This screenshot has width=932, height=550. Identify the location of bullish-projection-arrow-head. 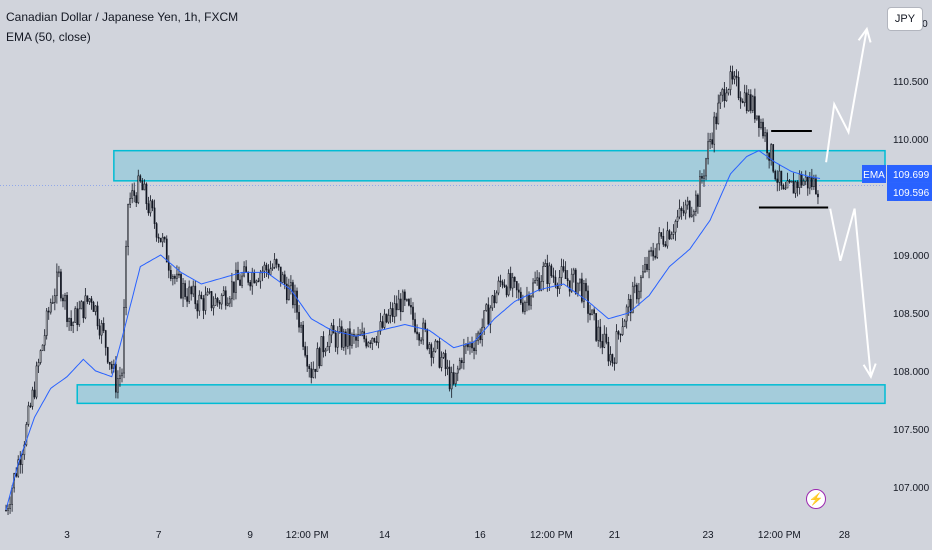
(864, 34).